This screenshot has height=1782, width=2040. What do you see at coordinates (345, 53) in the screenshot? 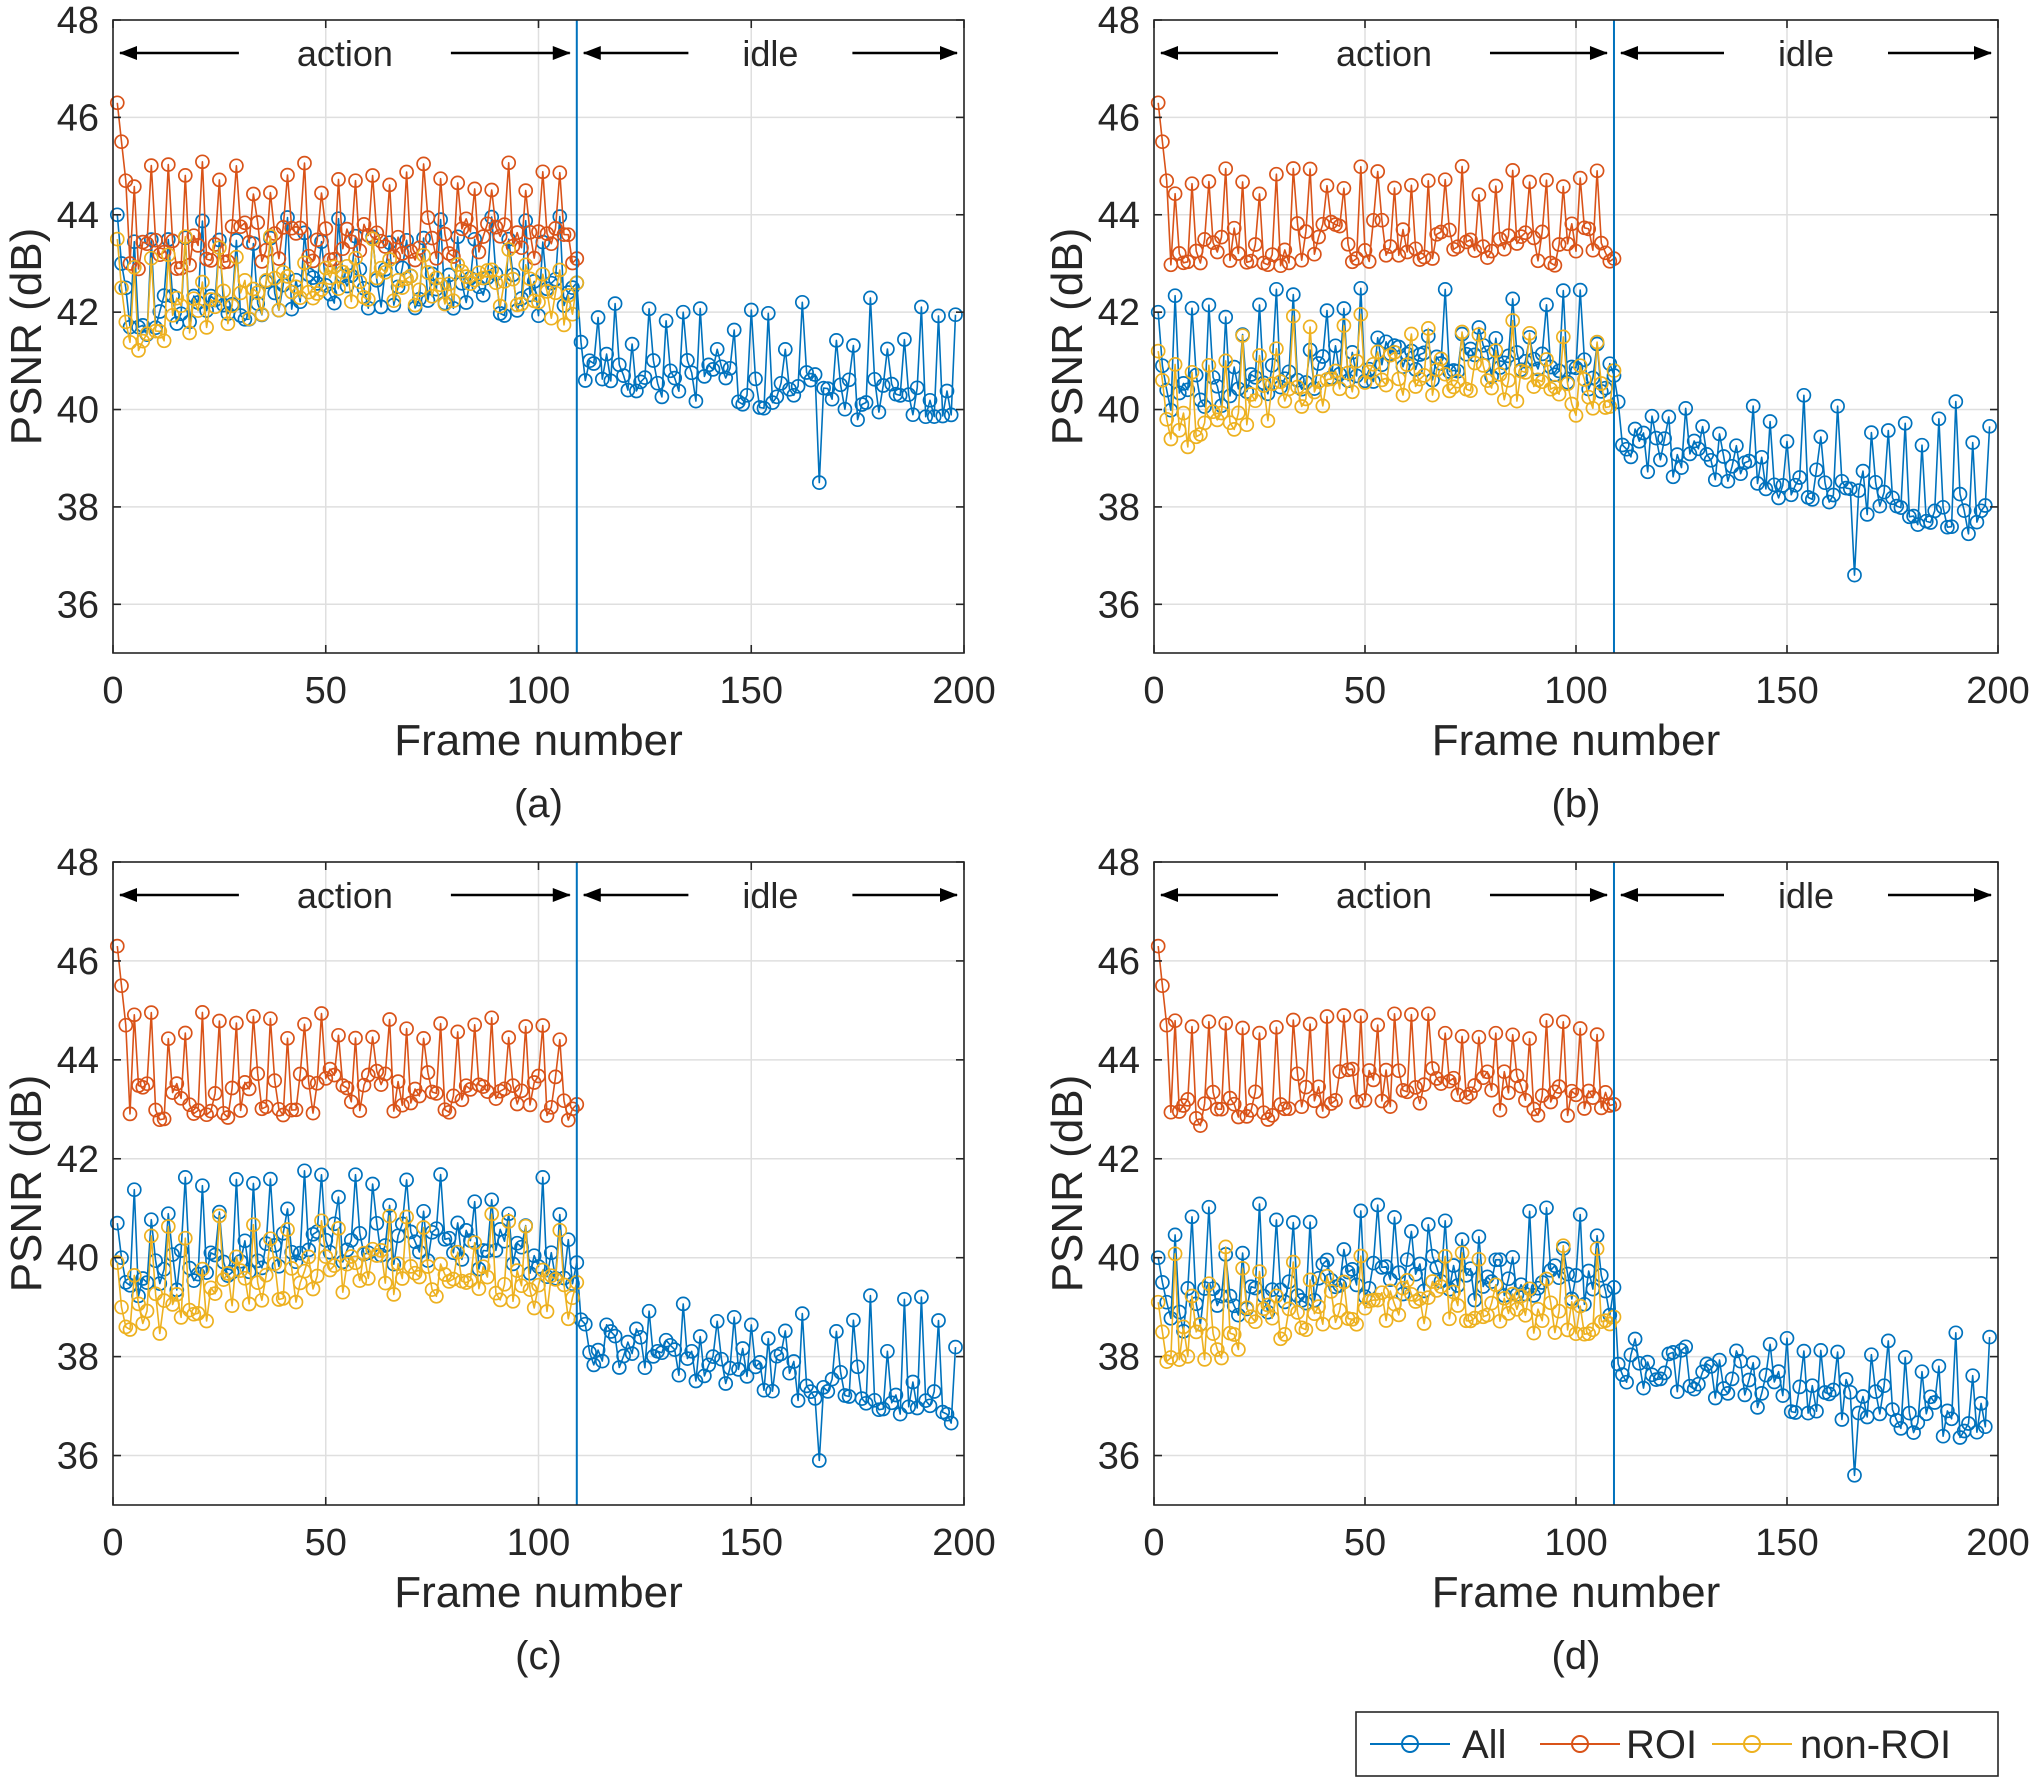
I see `phase-label-action: action` at bounding box center [345, 53].